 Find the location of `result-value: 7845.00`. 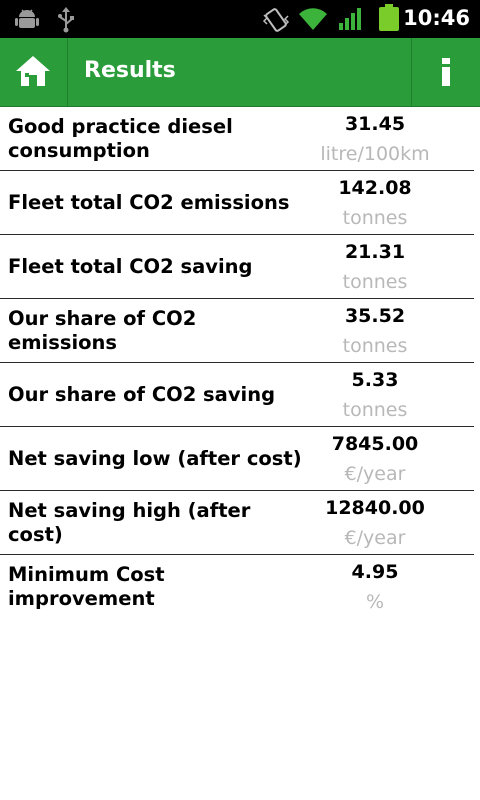

result-value: 7845.00 is located at coordinates (375, 444).